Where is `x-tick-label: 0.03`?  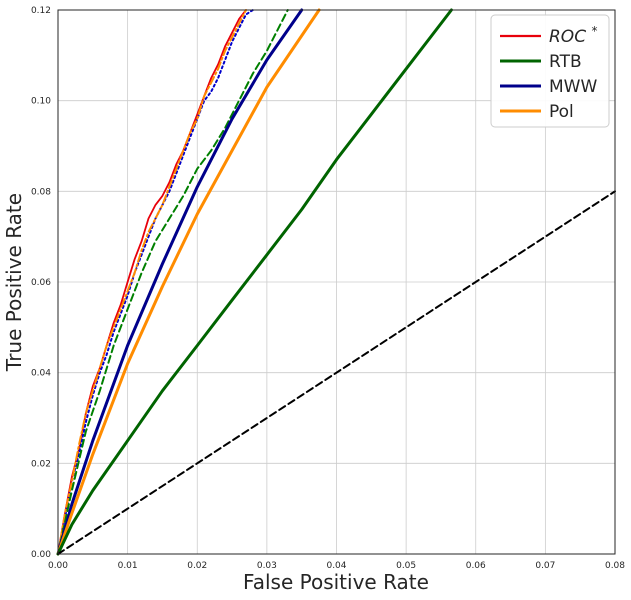 x-tick-label: 0.03 is located at coordinates (267, 566).